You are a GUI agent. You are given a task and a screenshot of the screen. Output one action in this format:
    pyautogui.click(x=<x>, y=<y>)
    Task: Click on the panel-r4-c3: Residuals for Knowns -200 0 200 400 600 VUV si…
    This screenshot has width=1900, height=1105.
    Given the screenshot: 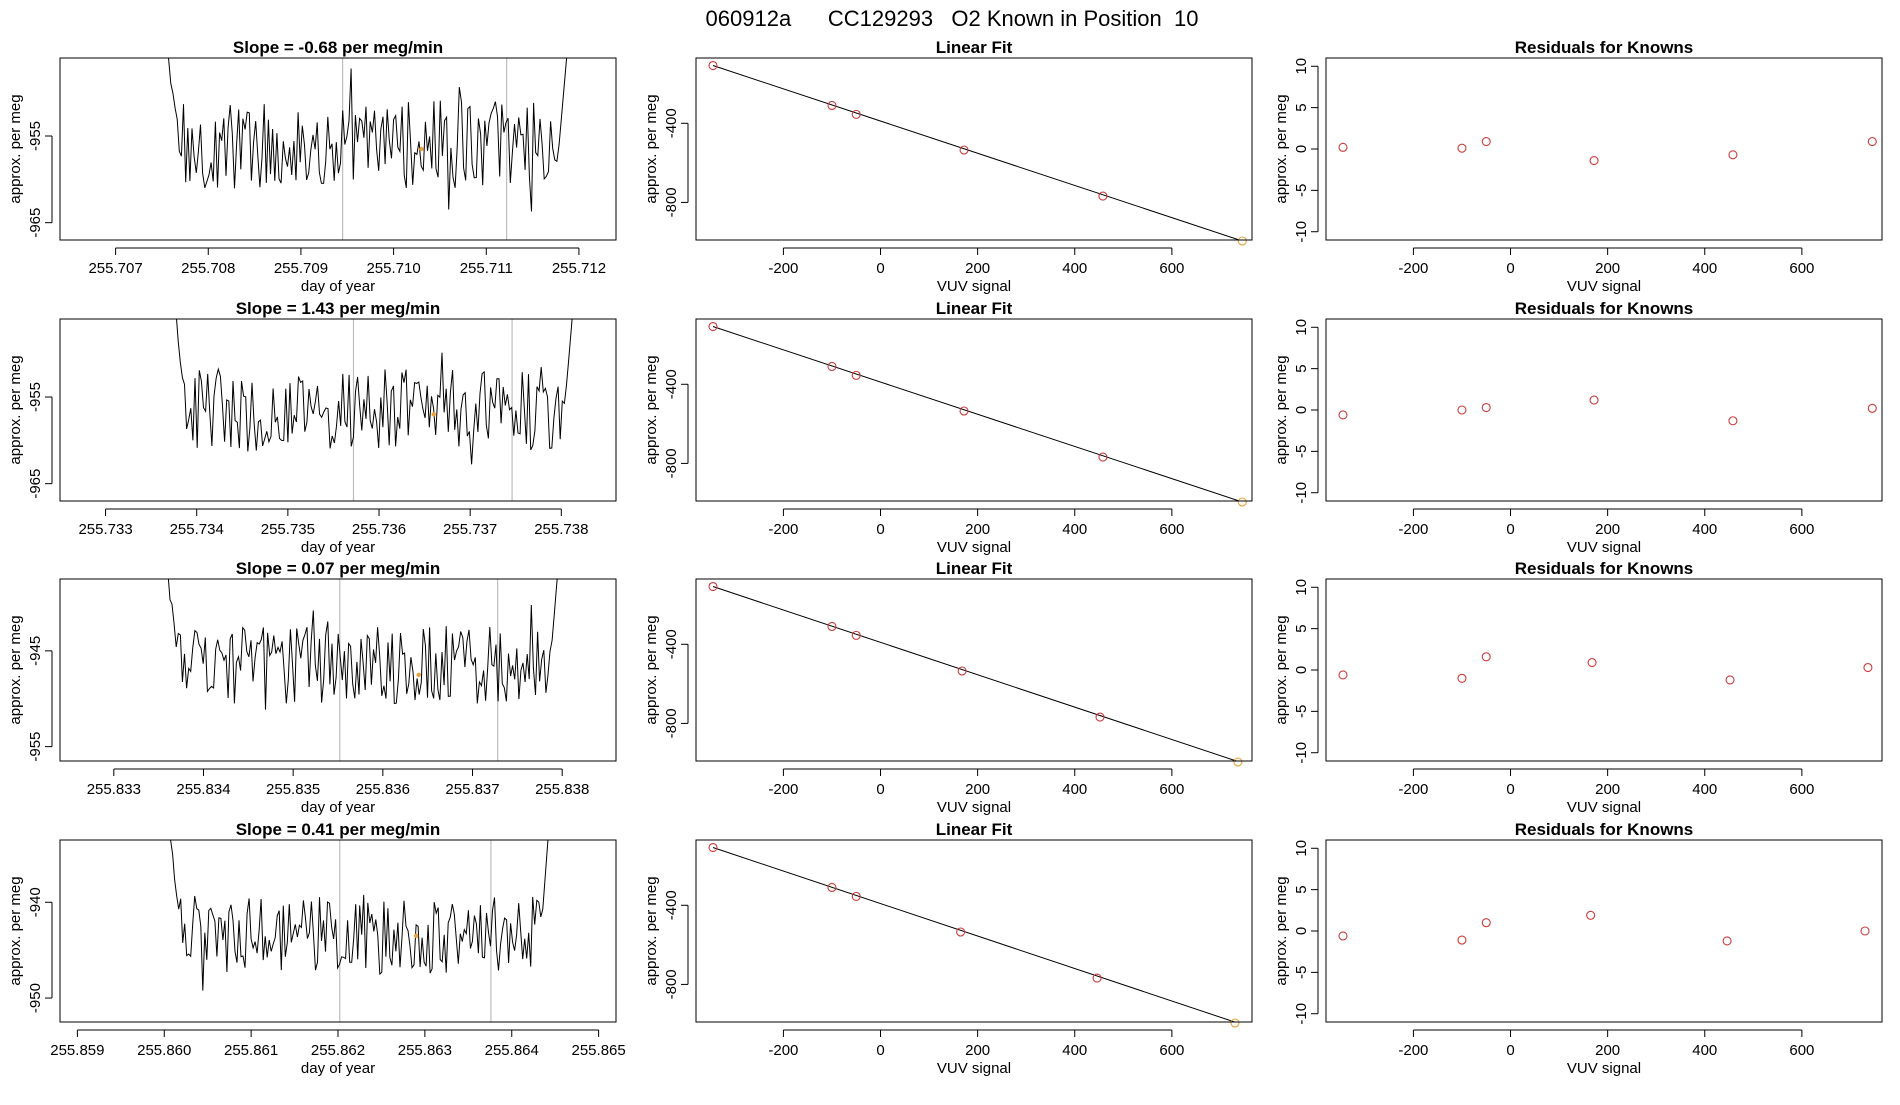 What is the action you would take?
    pyautogui.click(x=1578, y=948)
    